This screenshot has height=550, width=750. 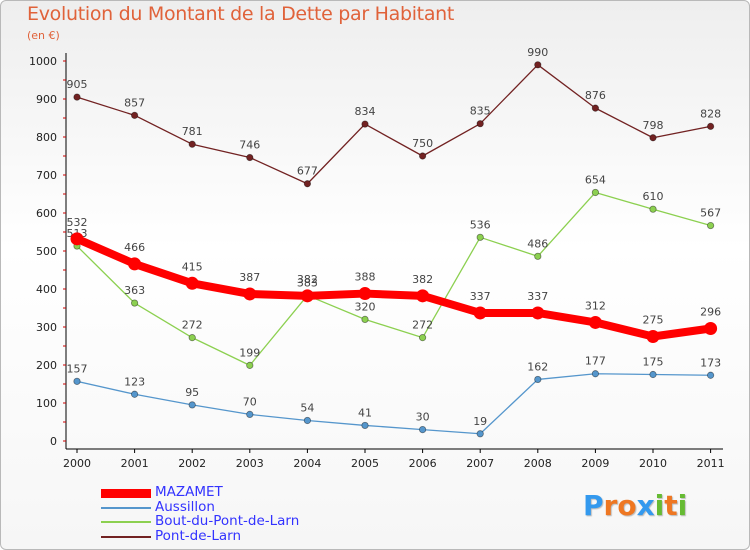 I want to click on data-label: 388, so click(x=365, y=277).